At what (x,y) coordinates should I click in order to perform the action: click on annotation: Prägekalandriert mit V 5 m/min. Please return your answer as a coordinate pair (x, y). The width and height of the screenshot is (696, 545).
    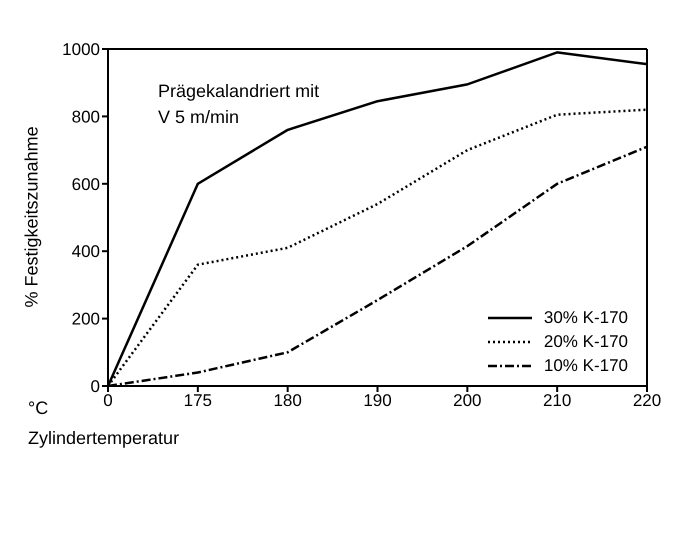
    Looking at the image, I should click on (239, 104).